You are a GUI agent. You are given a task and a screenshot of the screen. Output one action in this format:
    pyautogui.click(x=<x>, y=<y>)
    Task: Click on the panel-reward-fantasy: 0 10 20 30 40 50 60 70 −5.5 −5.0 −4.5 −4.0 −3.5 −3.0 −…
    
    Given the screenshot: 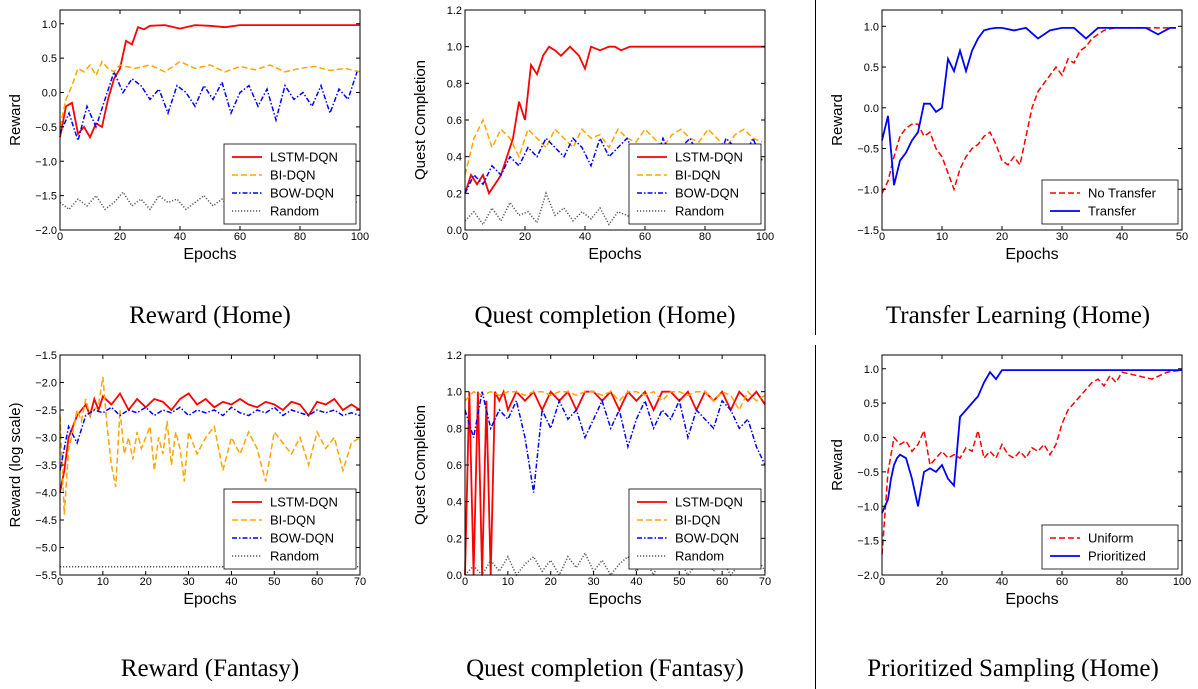 What is the action you would take?
    pyautogui.click(x=190, y=476)
    